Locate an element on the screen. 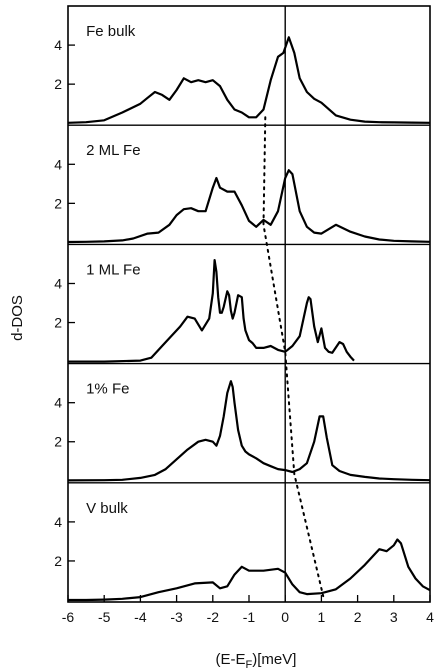 The image size is (434, 672). panel-4: 1% Fe 2 4 is located at coordinates (242, 431).